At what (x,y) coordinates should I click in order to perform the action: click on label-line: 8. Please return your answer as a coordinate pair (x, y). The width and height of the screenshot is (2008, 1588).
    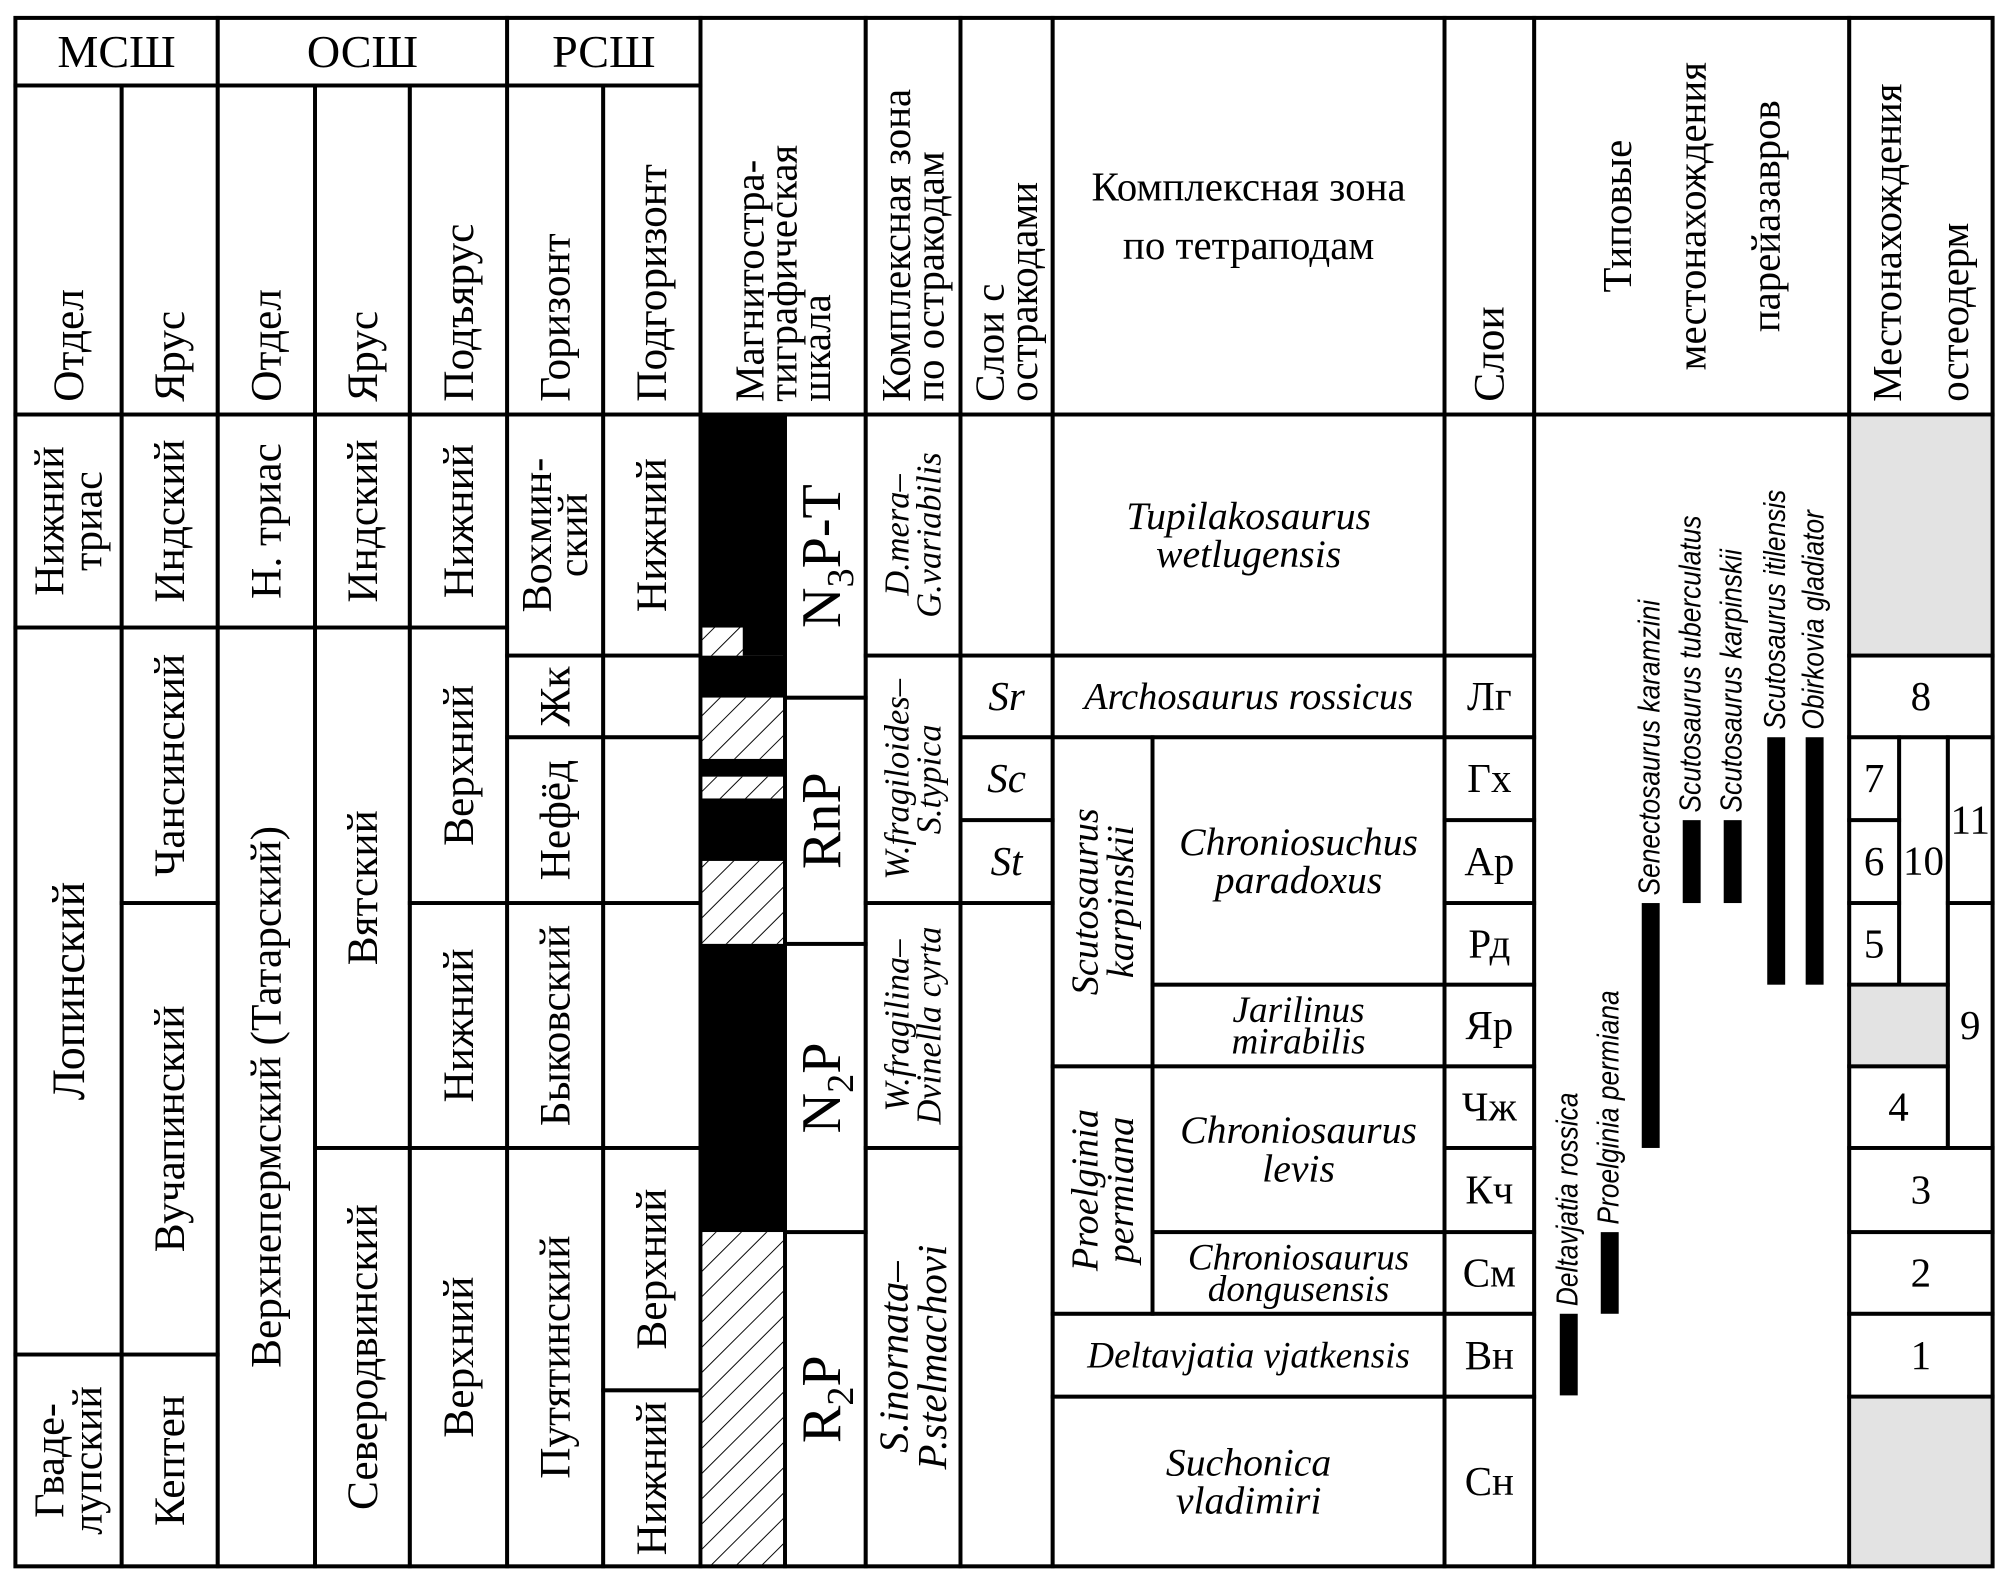
    Looking at the image, I should click on (1921, 696).